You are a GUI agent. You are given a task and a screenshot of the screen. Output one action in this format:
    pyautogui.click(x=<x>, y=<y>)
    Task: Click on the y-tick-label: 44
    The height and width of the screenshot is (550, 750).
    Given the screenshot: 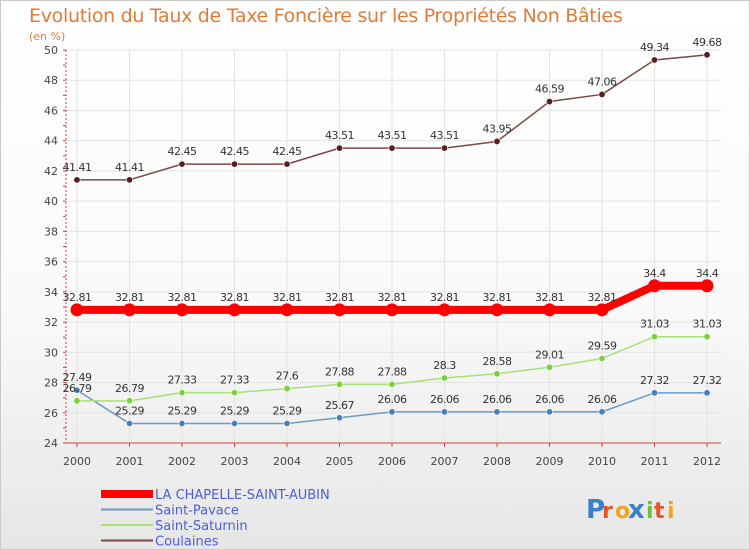 What is the action you would take?
    pyautogui.click(x=51, y=141)
    